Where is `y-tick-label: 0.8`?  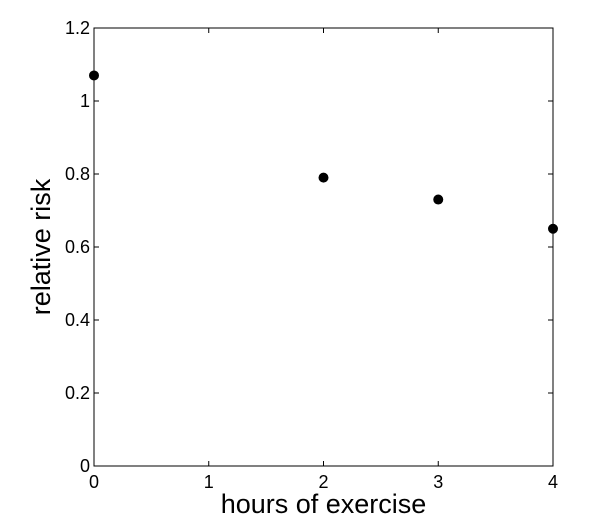 y-tick-label: 0.8 is located at coordinates (77, 174).